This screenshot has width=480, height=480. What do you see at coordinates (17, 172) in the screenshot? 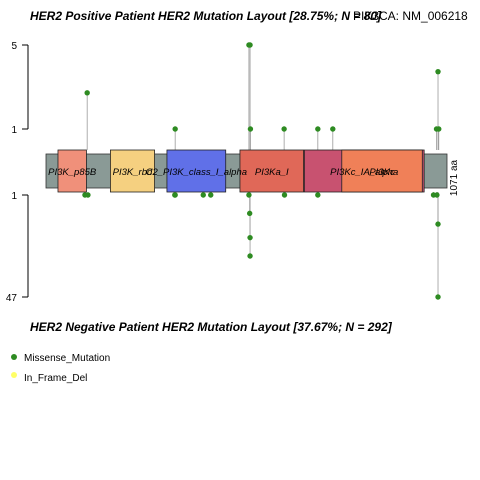
I see `y-axis: 5 1 1 47` at bounding box center [17, 172].